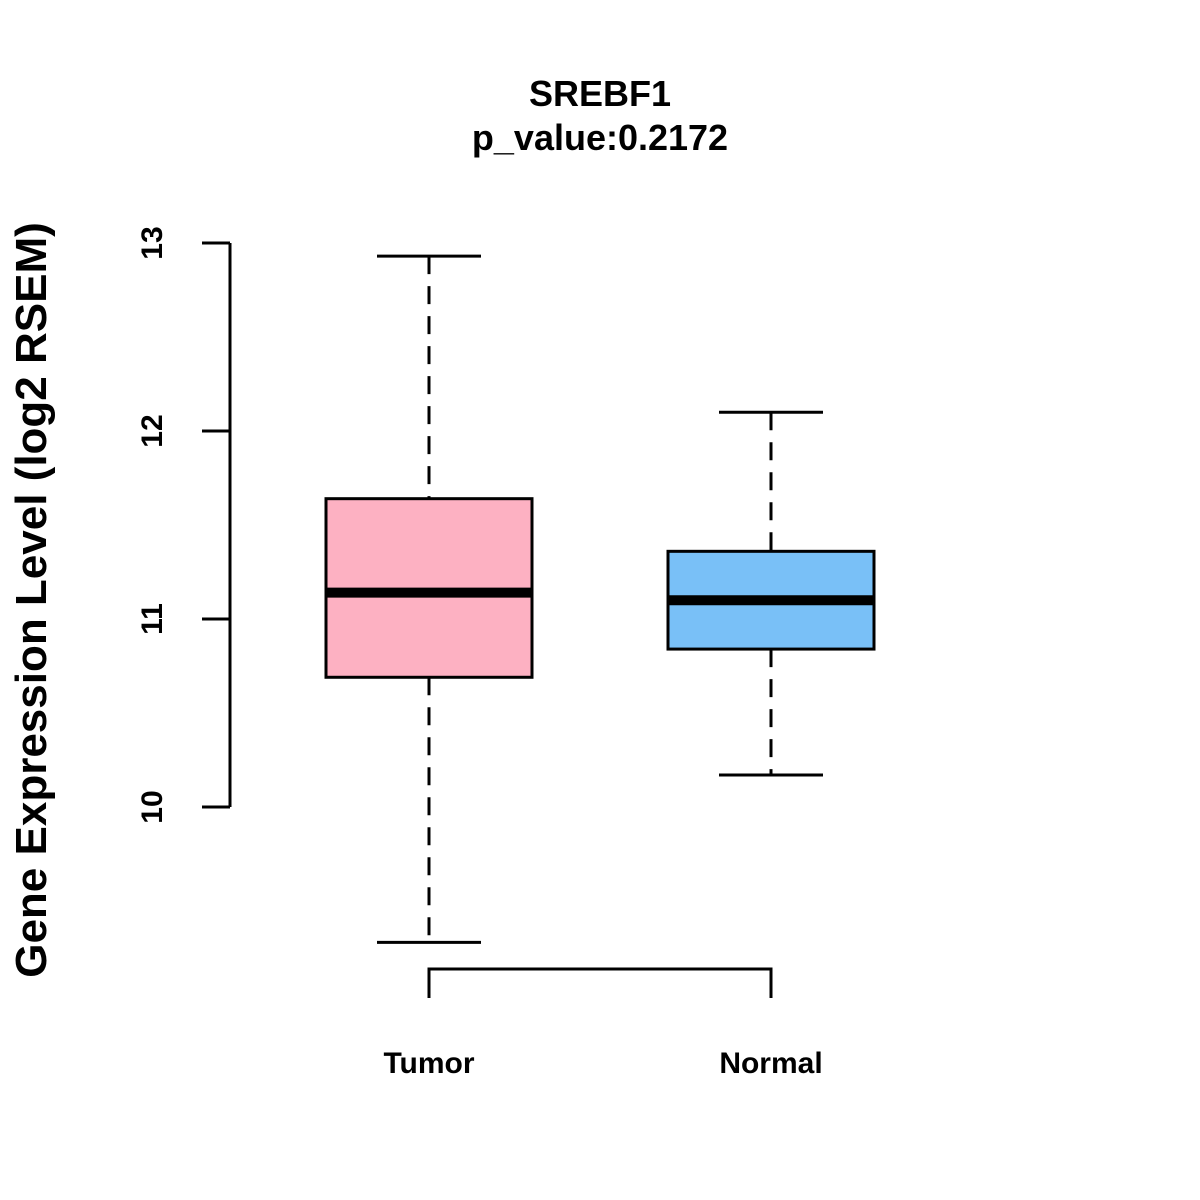 The height and width of the screenshot is (1200, 1200). What do you see at coordinates (152, 806) in the screenshot?
I see `y-tick-label-10: 10` at bounding box center [152, 806].